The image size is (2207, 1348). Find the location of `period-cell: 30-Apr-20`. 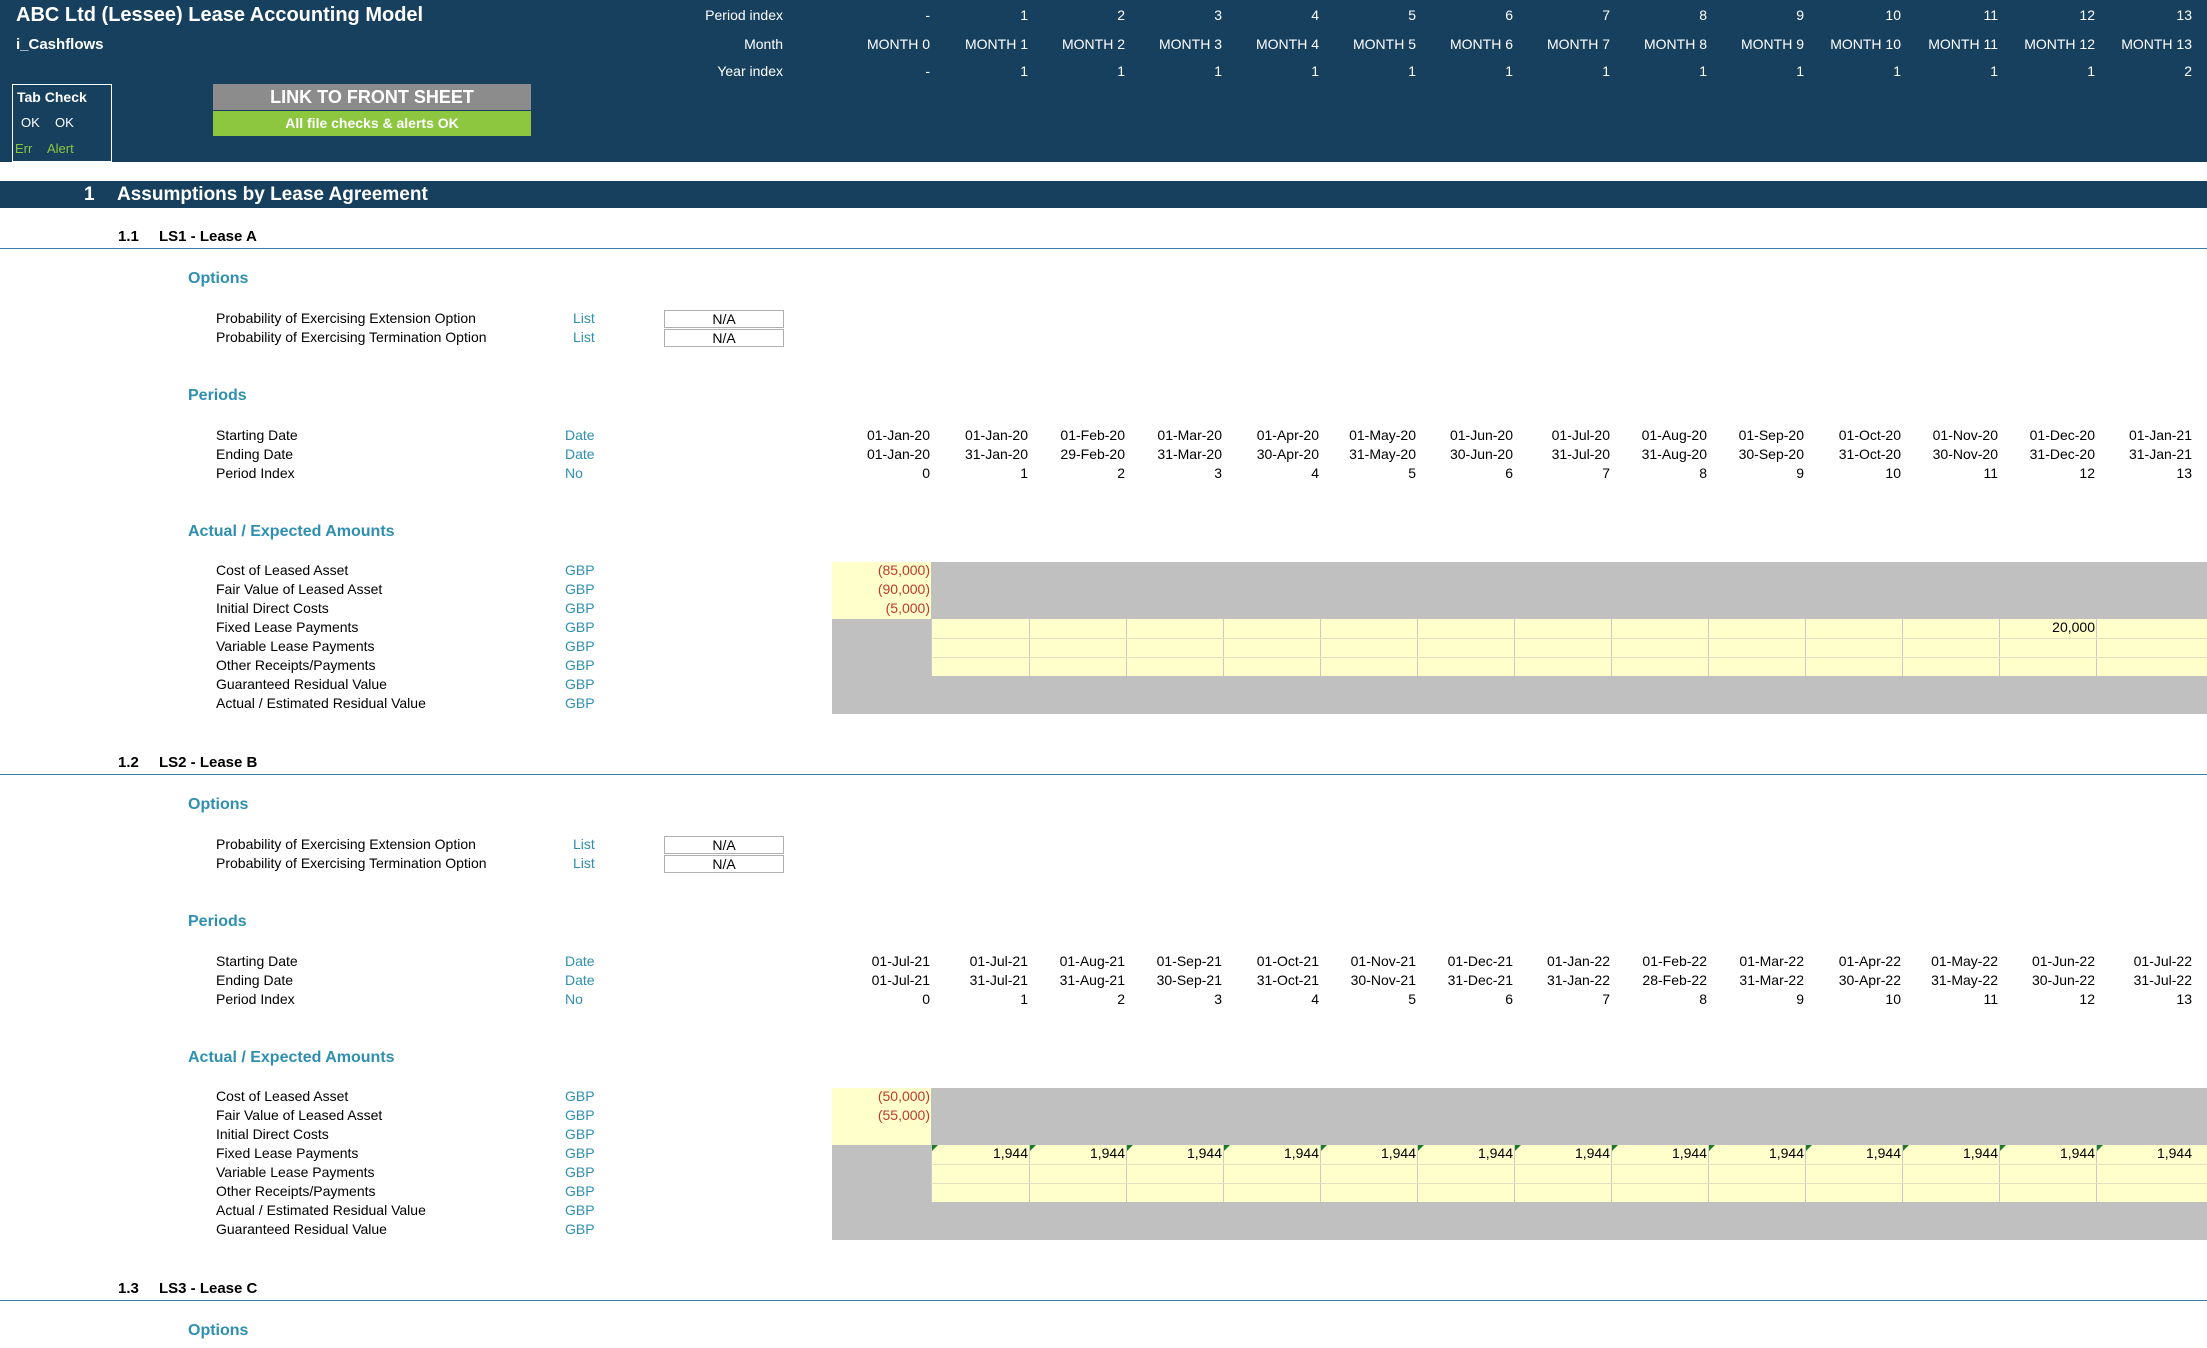

period-cell: 30-Apr-20 is located at coordinates (1287, 454).